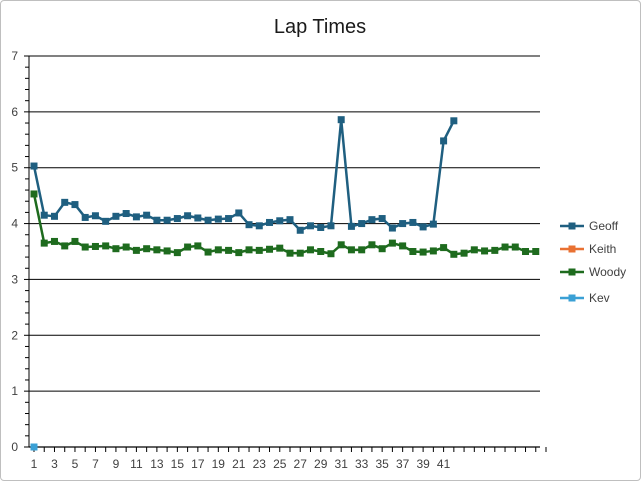 Image resolution: width=641 pixels, height=481 pixels. What do you see at coordinates (198, 464) in the screenshot?
I see `x-tick-label: 17` at bounding box center [198, 464].